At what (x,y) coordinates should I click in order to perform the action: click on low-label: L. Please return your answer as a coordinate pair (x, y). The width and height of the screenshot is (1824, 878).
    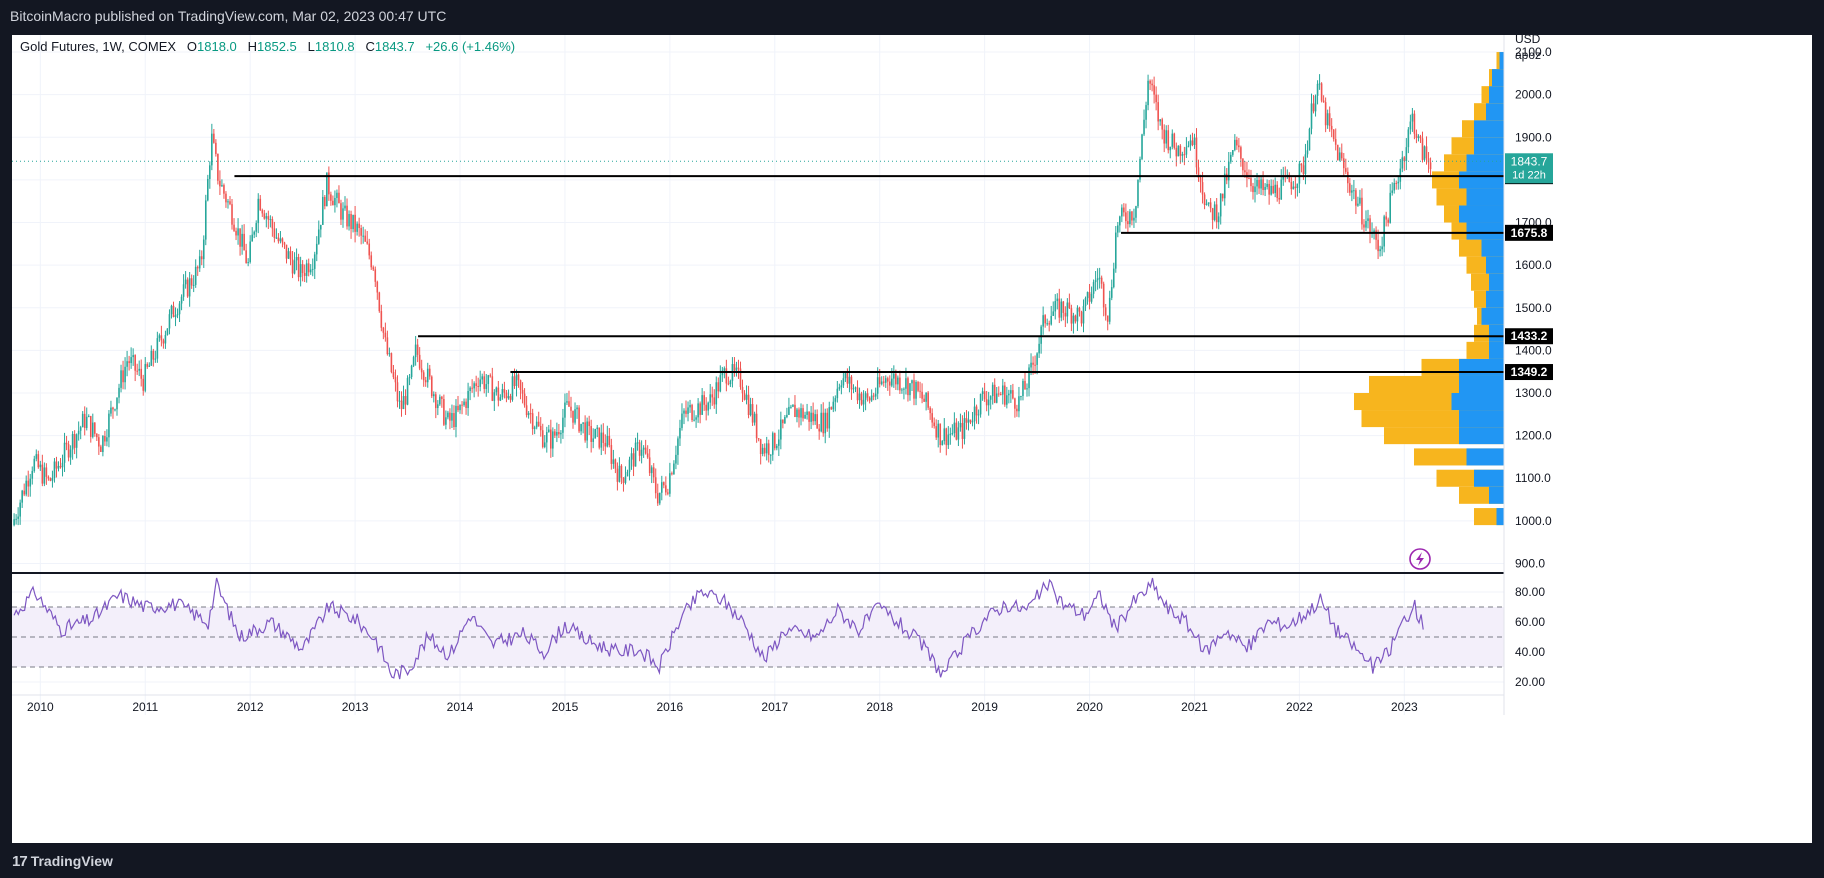
    Looking at the image, I should click on (311, 46).